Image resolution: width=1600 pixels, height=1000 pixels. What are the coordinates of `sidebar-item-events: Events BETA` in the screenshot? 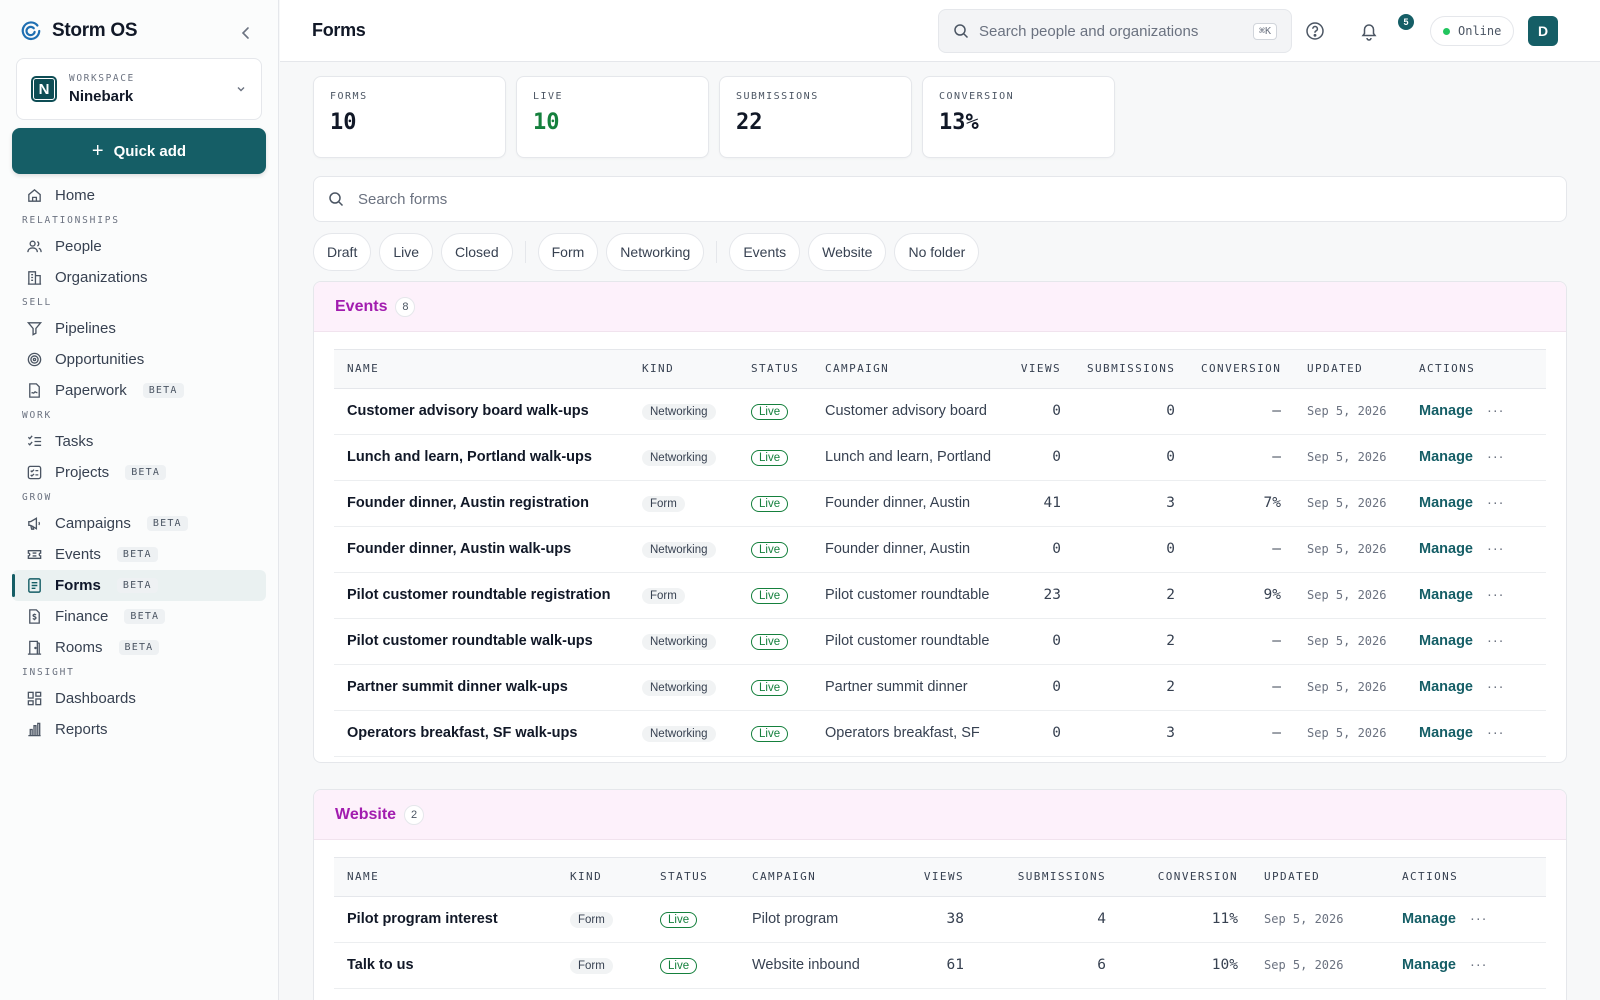 It's located at (139, 554).